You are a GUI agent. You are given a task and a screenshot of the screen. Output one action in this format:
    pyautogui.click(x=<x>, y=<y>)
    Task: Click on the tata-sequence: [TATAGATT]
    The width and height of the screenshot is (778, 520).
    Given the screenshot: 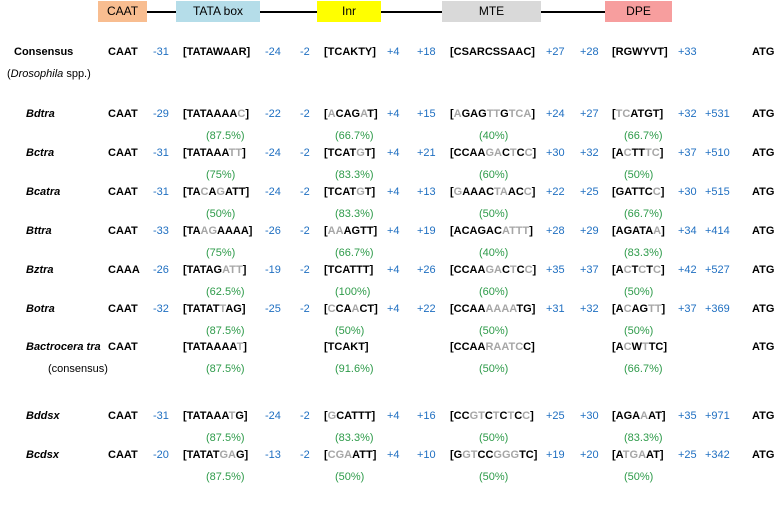 What is the action you would take?
    pyautogui.click(x=215, y=270)
    